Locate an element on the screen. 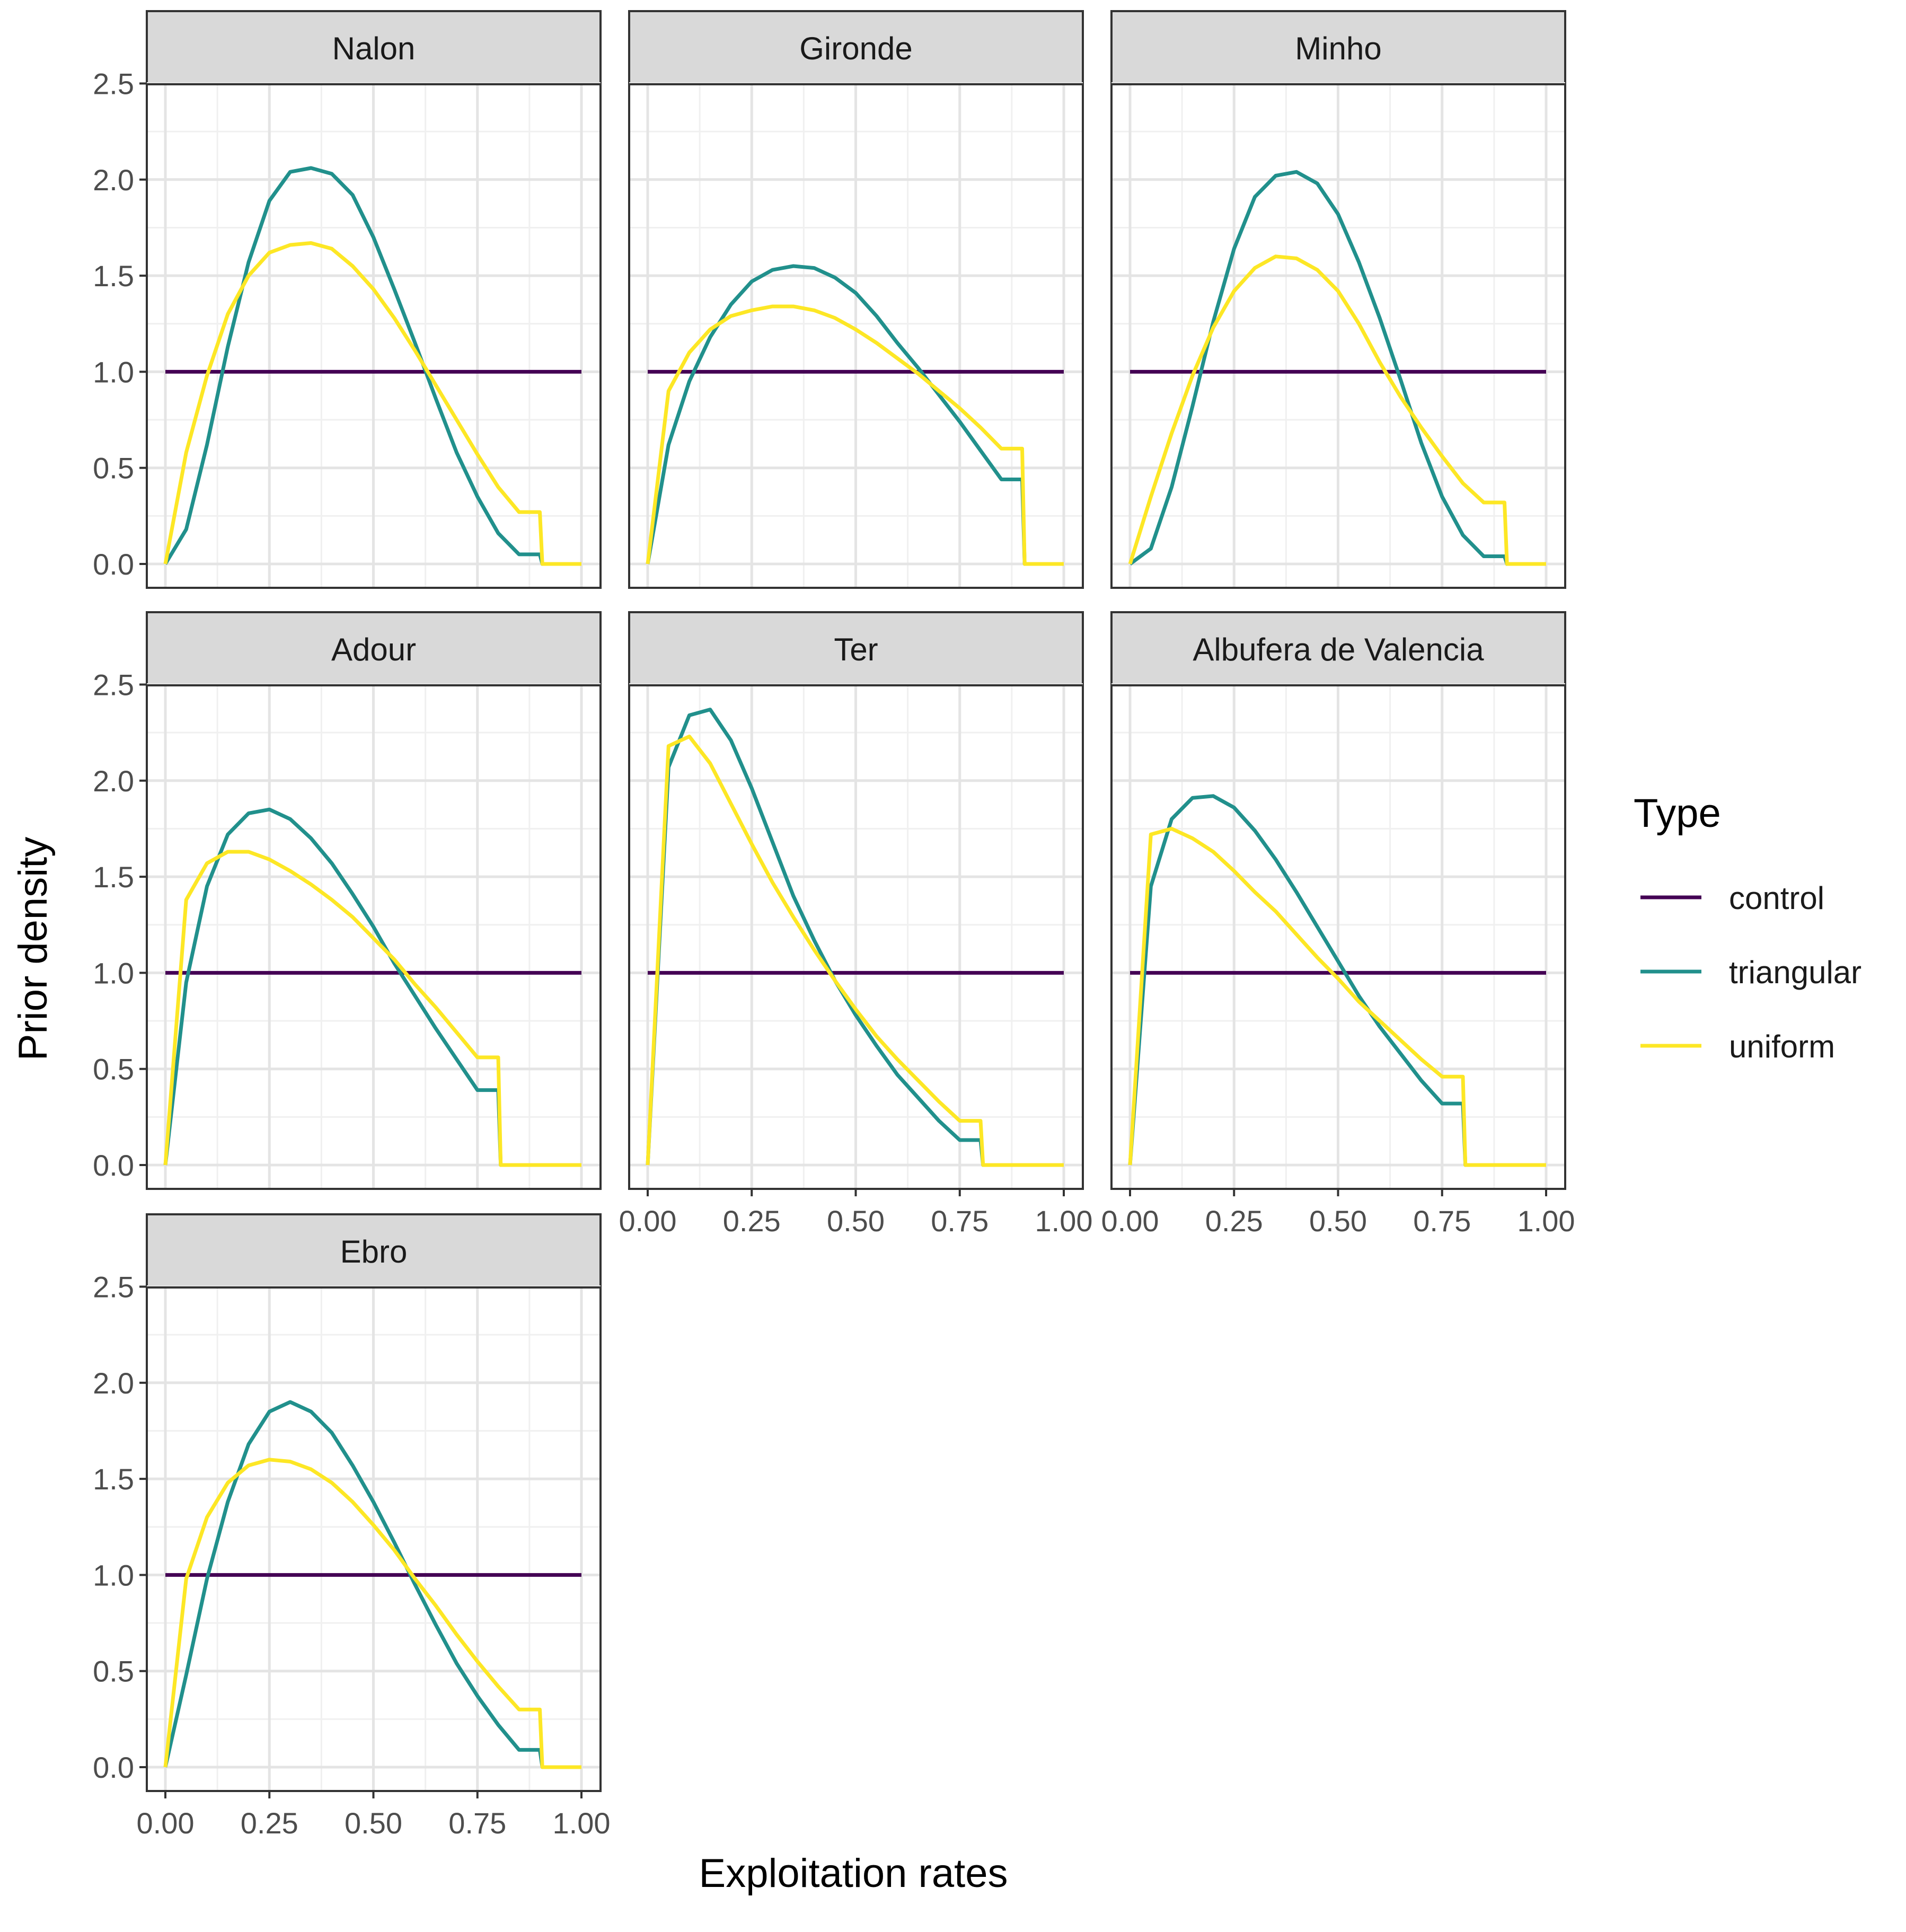 This screenshot has height=1932, width=1906. legend-label: control is located at coordinates (1776, 898).